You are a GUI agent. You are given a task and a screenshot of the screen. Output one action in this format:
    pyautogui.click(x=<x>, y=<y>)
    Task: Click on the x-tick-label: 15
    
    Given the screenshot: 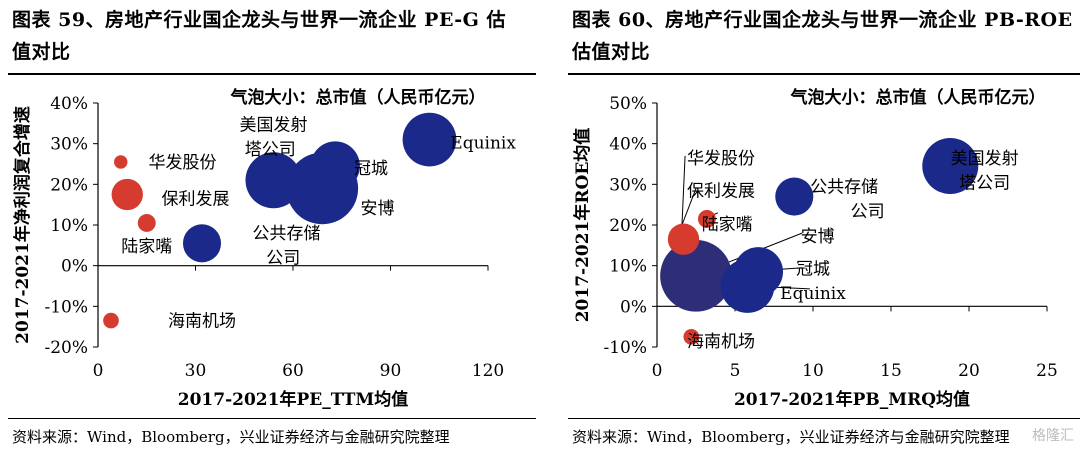 What is the action you would take?
    pyautogui.click(x=891, y=371)
    